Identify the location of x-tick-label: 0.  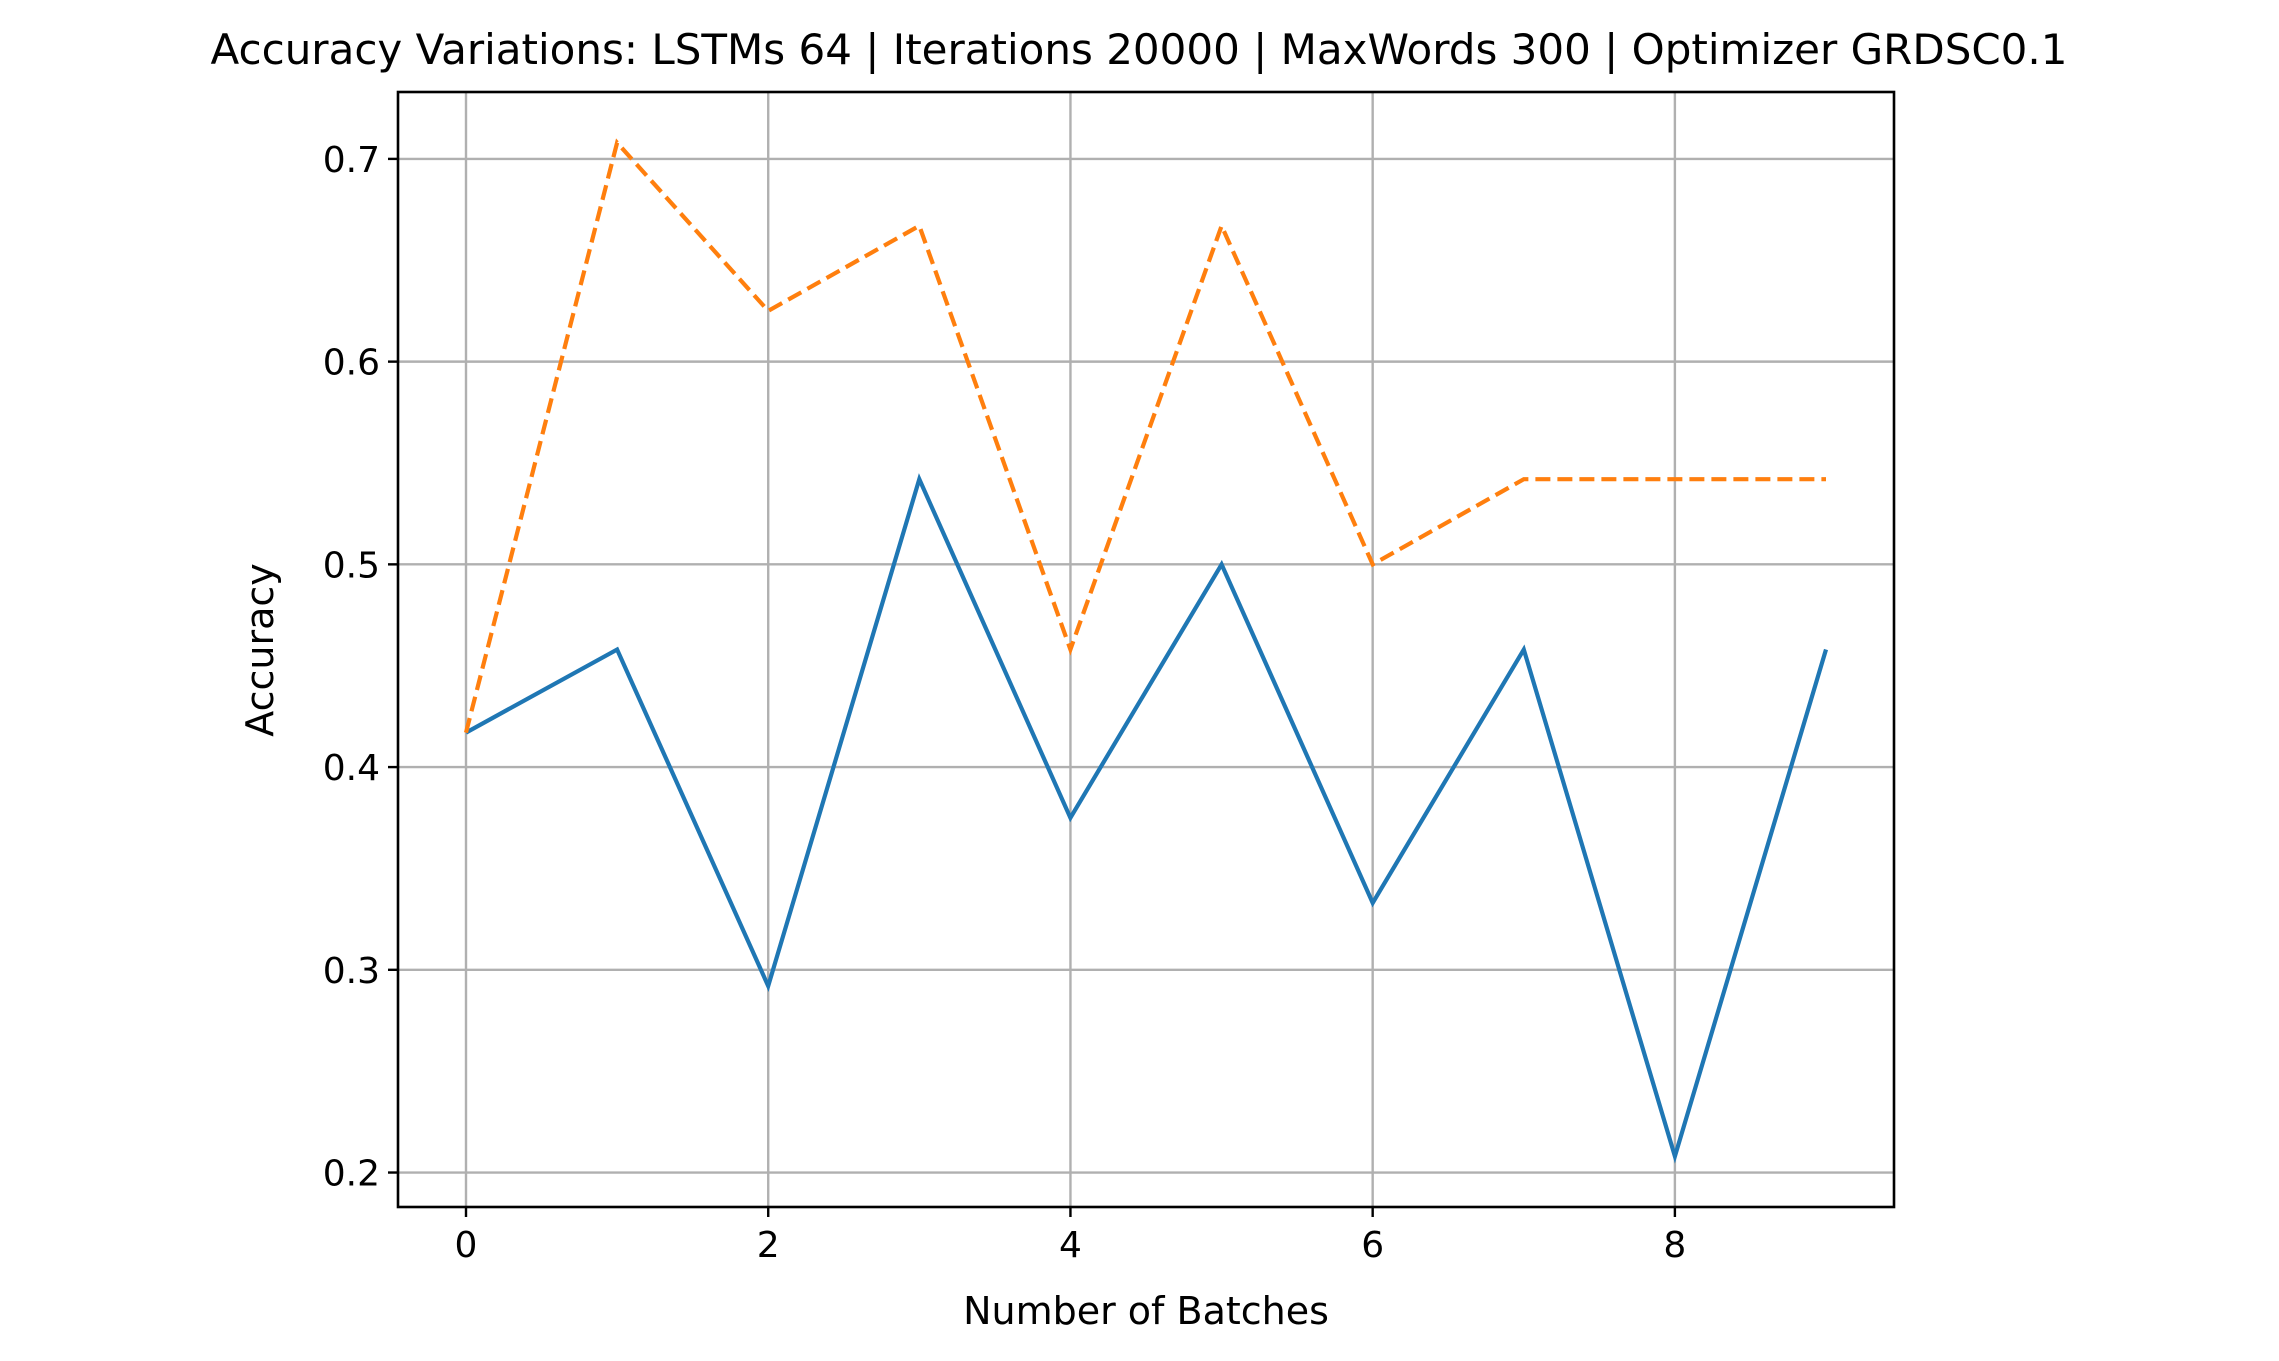
(466, 1245).